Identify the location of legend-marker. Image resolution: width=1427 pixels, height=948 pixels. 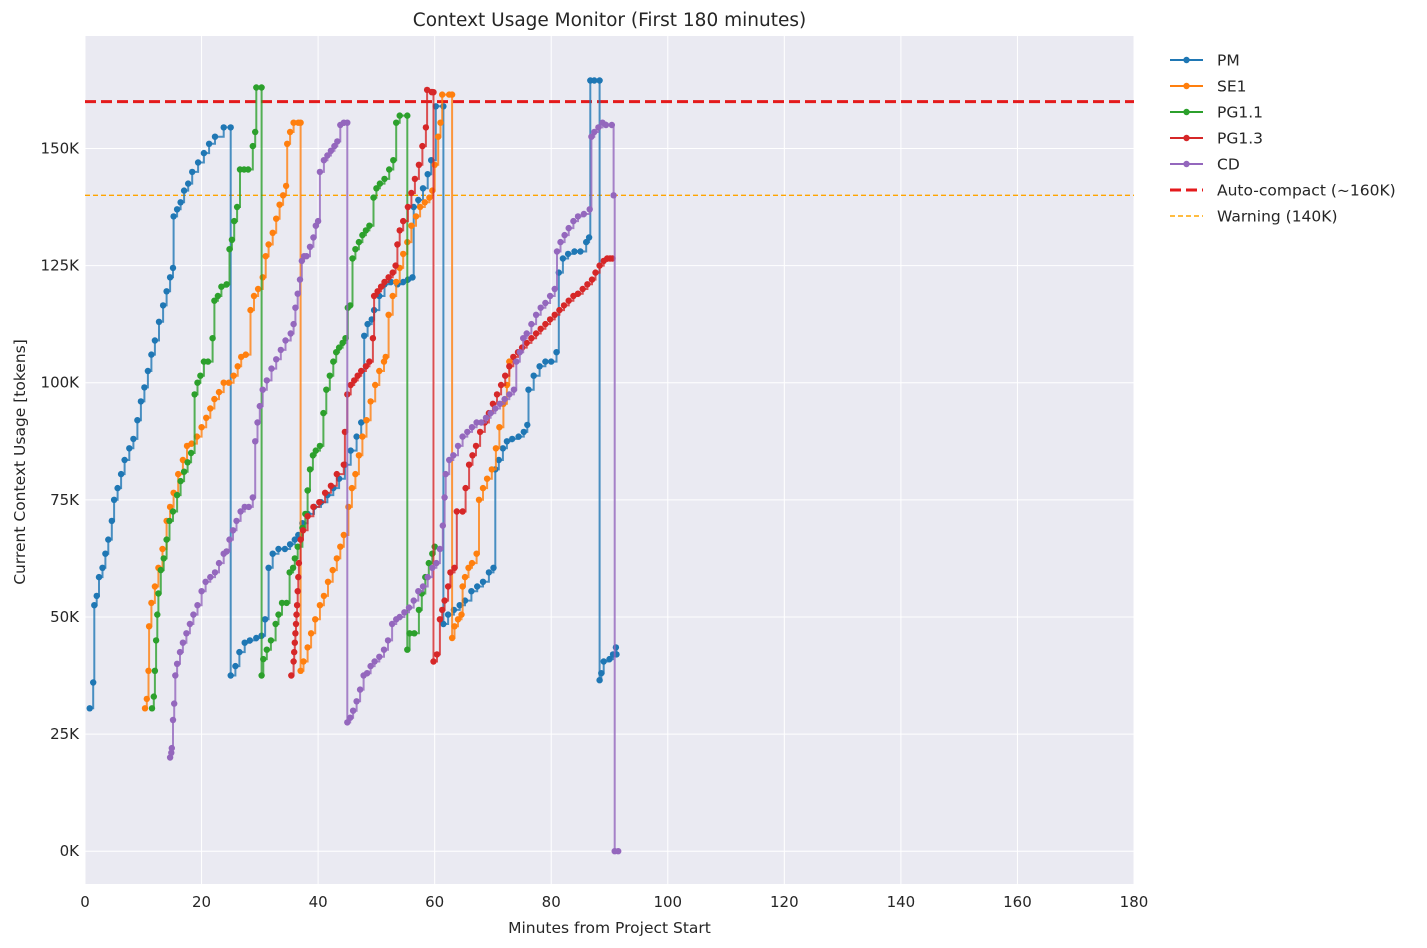
(1186, 86).